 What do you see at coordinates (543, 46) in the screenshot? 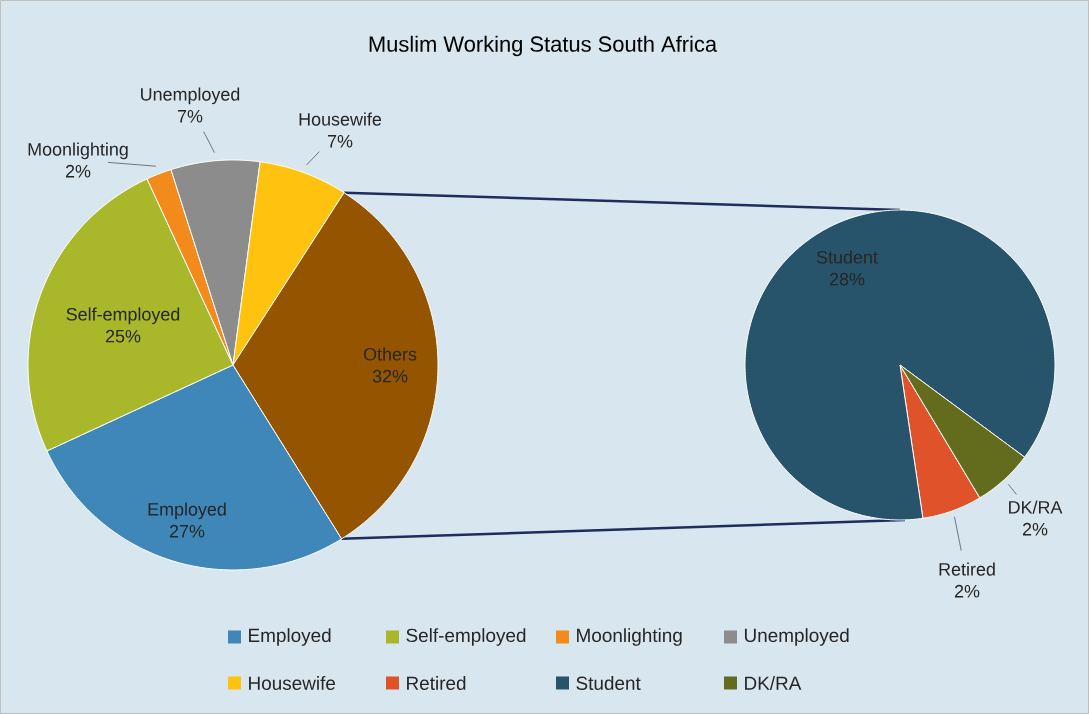
I see `chart-title: Muslim Working Status South Africa` at bounding box center [543, 46].